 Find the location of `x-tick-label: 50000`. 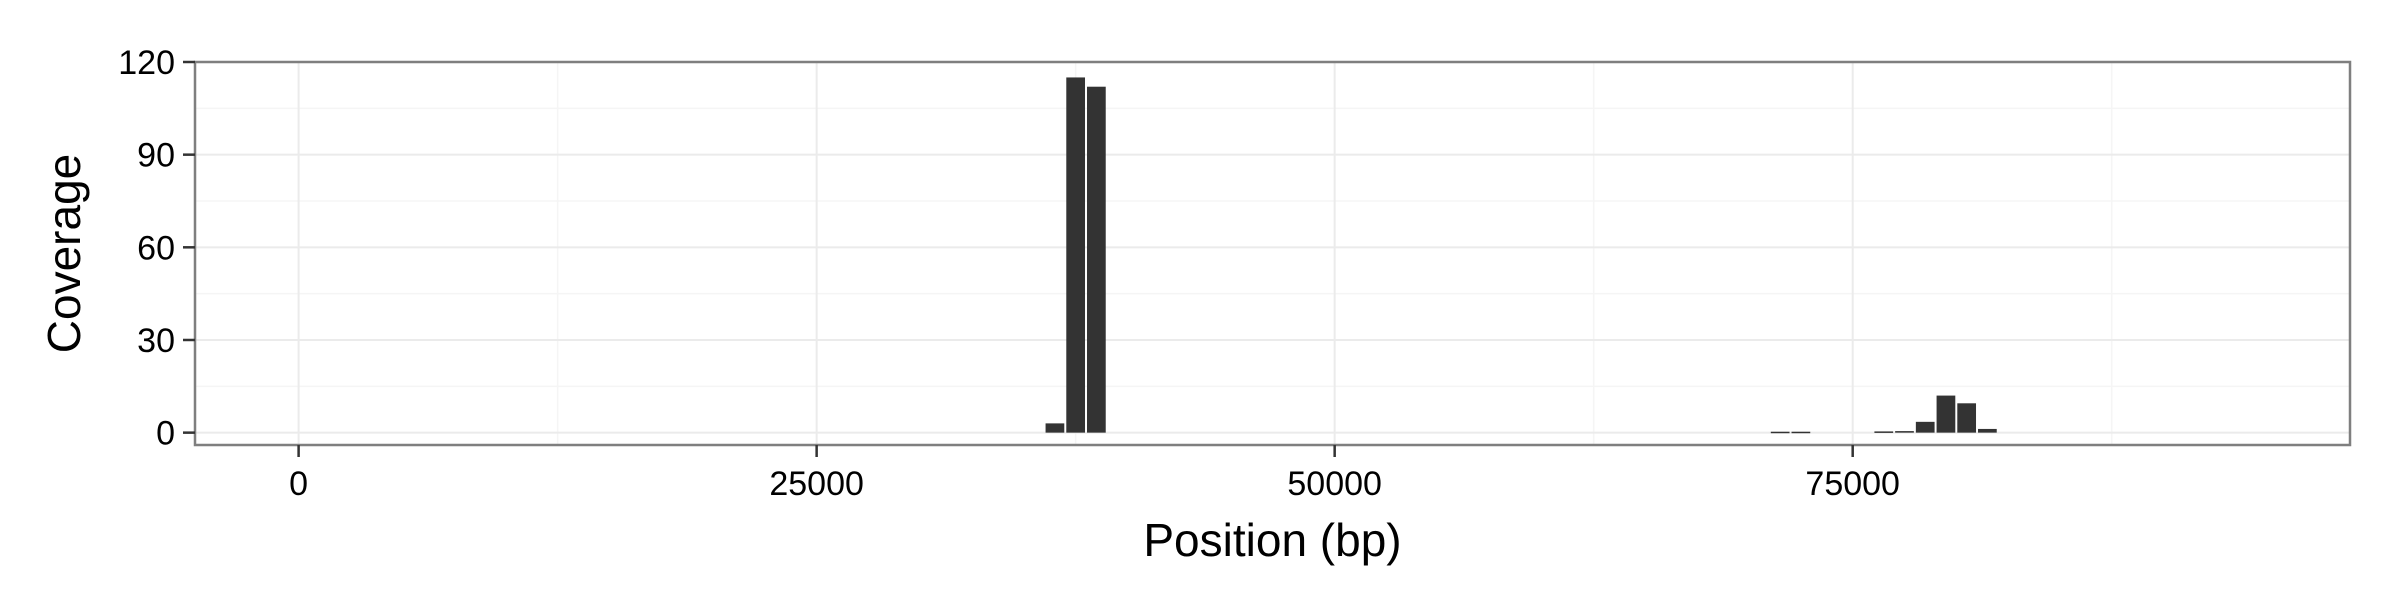

x-tick-label: 50000 is located at coordinates (1334, 484).